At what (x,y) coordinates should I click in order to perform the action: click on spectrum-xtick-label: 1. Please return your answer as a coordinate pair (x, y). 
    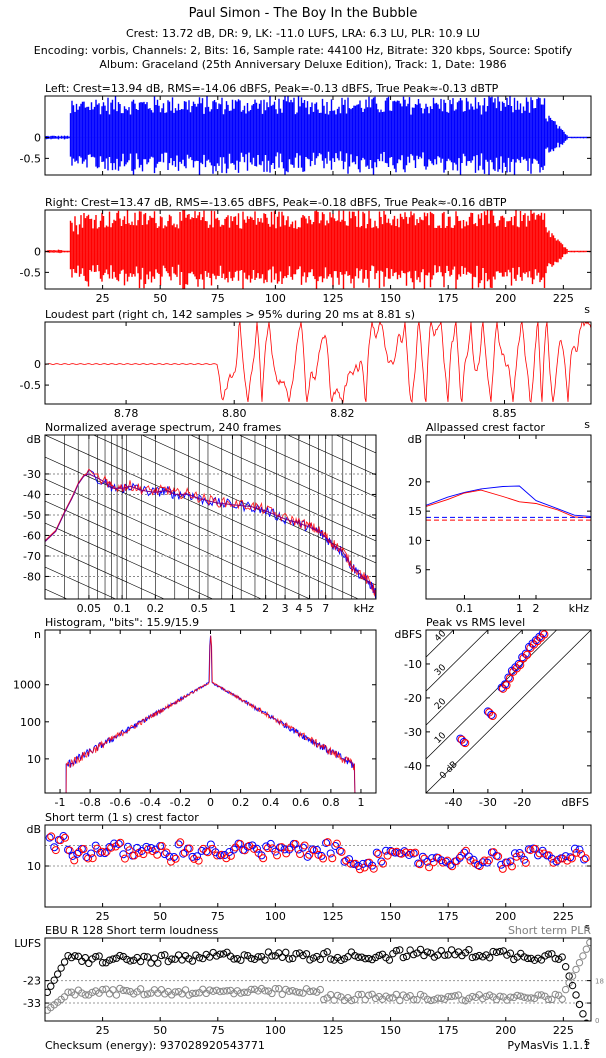
    Looking at the image, I should click on (232, 608).